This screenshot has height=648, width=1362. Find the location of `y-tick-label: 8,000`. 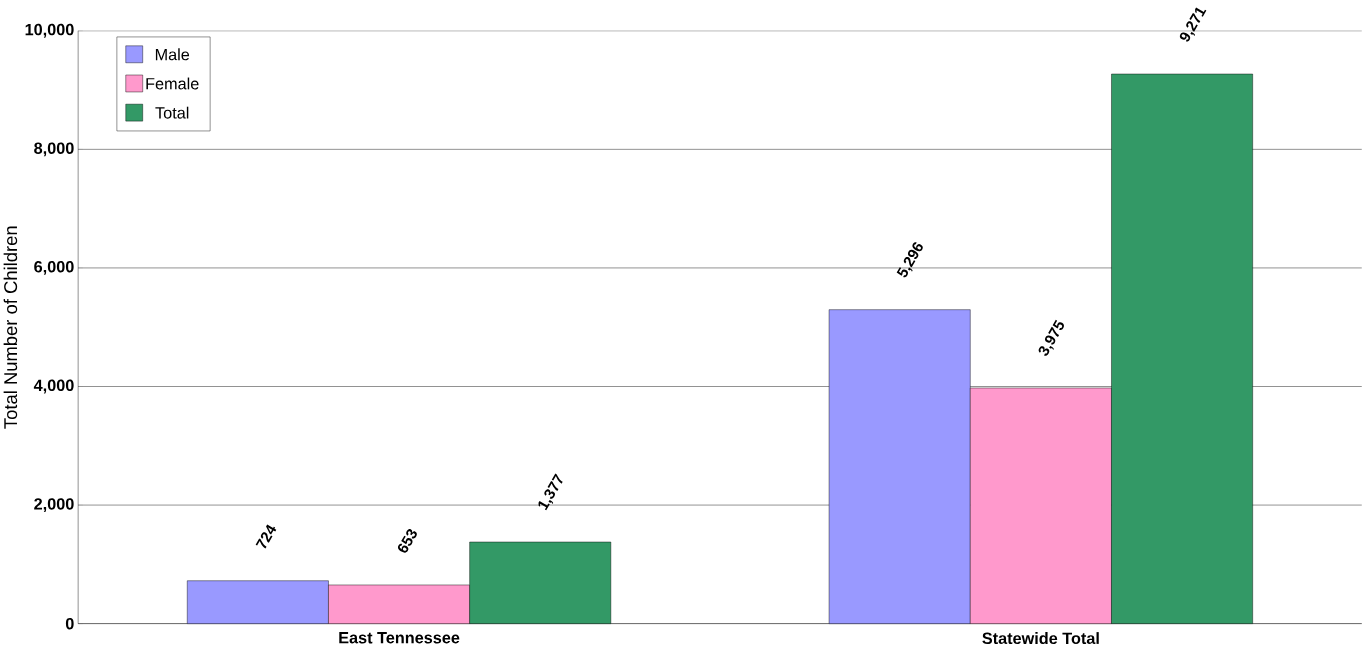

y-tick-label: 8,000 is located at coordinates (54, 149).